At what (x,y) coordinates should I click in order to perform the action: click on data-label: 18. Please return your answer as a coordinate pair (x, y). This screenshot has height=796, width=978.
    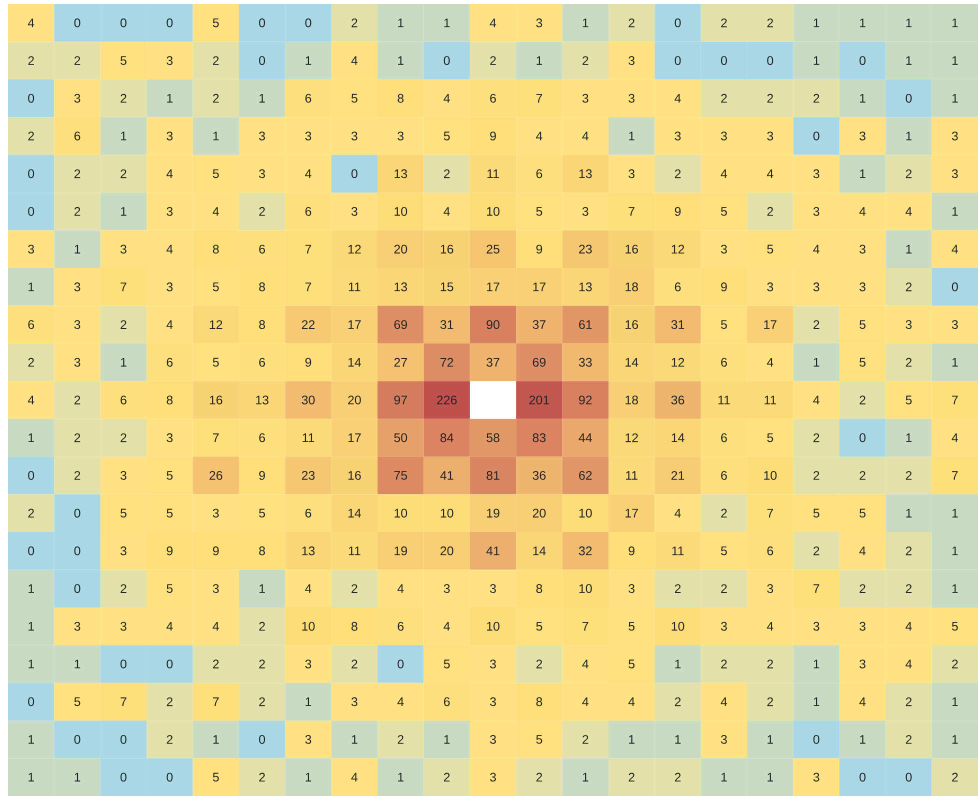
    Looking at the image, I should click on (632, 287).